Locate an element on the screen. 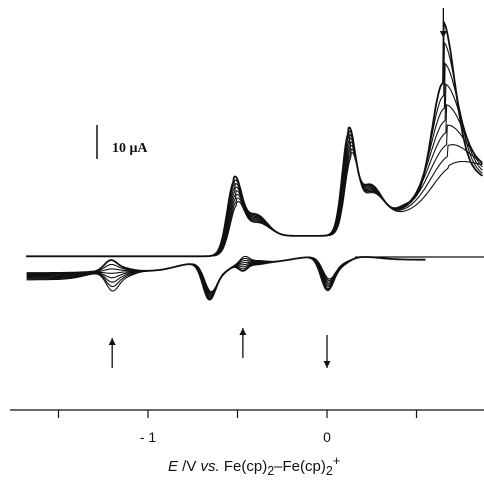  scale-bar-label: 10 μA is located at coordinates (130, 148).